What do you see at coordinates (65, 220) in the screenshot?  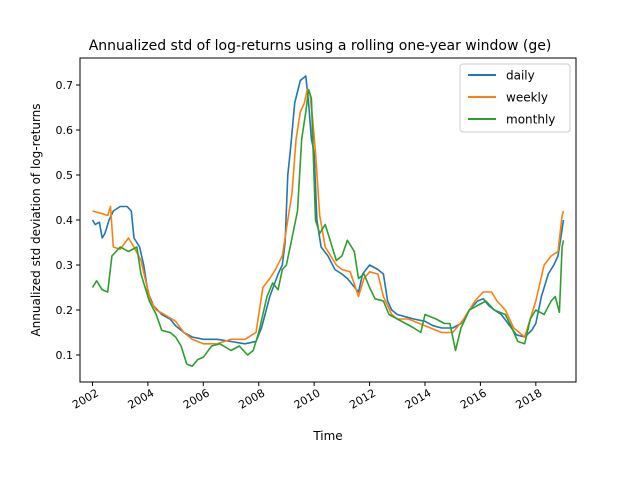 I see `y-tick-label: 0.4` at bounding box center [65, 220].